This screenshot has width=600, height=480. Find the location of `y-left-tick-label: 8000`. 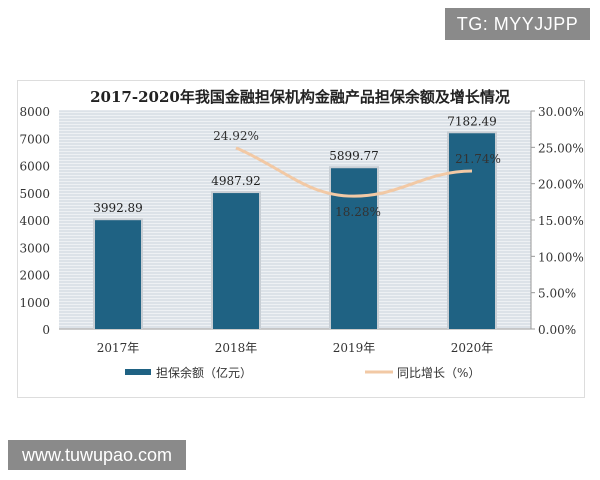

y-left-tick-label: 8000 is located at coordinates (34, 112).